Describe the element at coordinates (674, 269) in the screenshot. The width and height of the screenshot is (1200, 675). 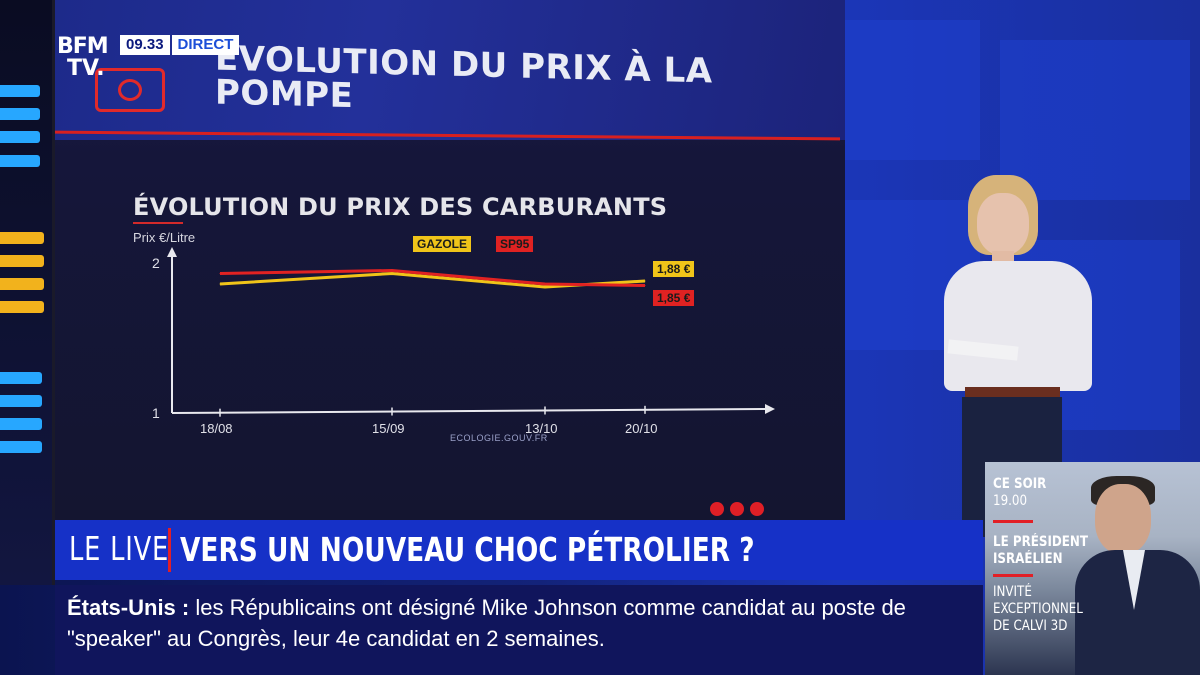
I see `gazole-end-value: 1,88 €` at that location.